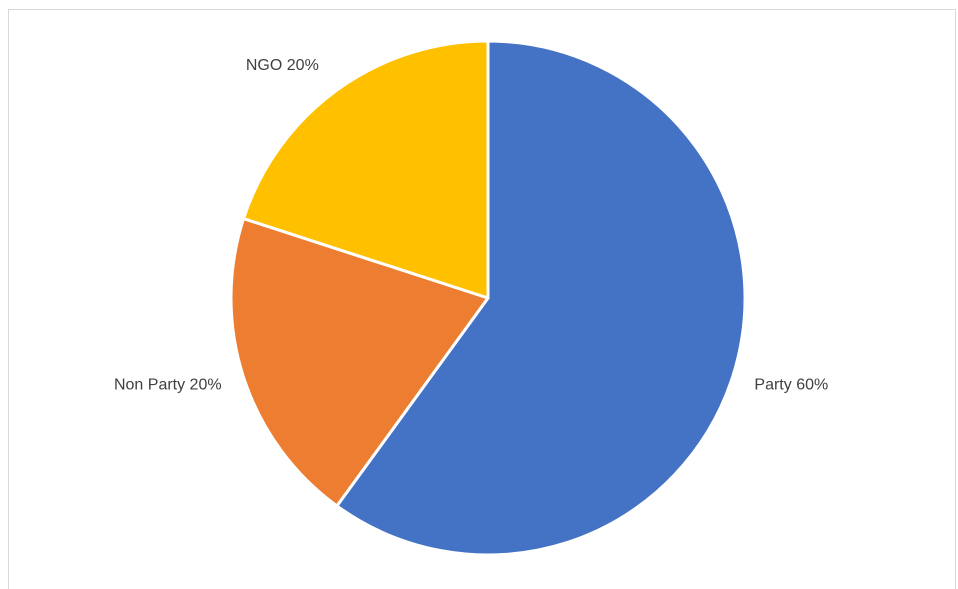 Image resolution: width=958 pixels, height=589 pixels. Describe the element at coordinates (168, 385) in the screenshot. I see `data-label-non-party: Non Party 20%` at that location.